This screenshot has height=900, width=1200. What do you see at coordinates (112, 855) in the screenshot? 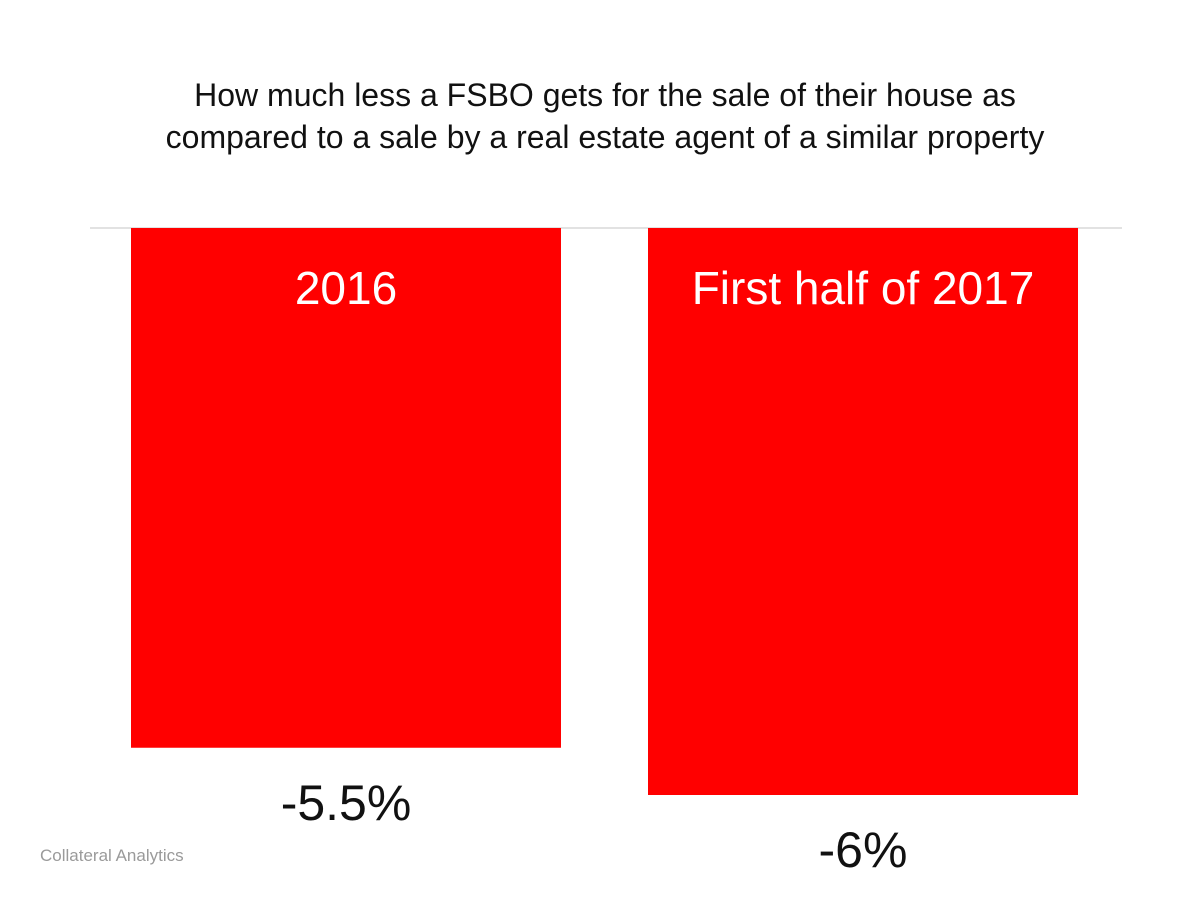
I see `source-credit: Collateral Analytics` at bounding box center [112, 855].